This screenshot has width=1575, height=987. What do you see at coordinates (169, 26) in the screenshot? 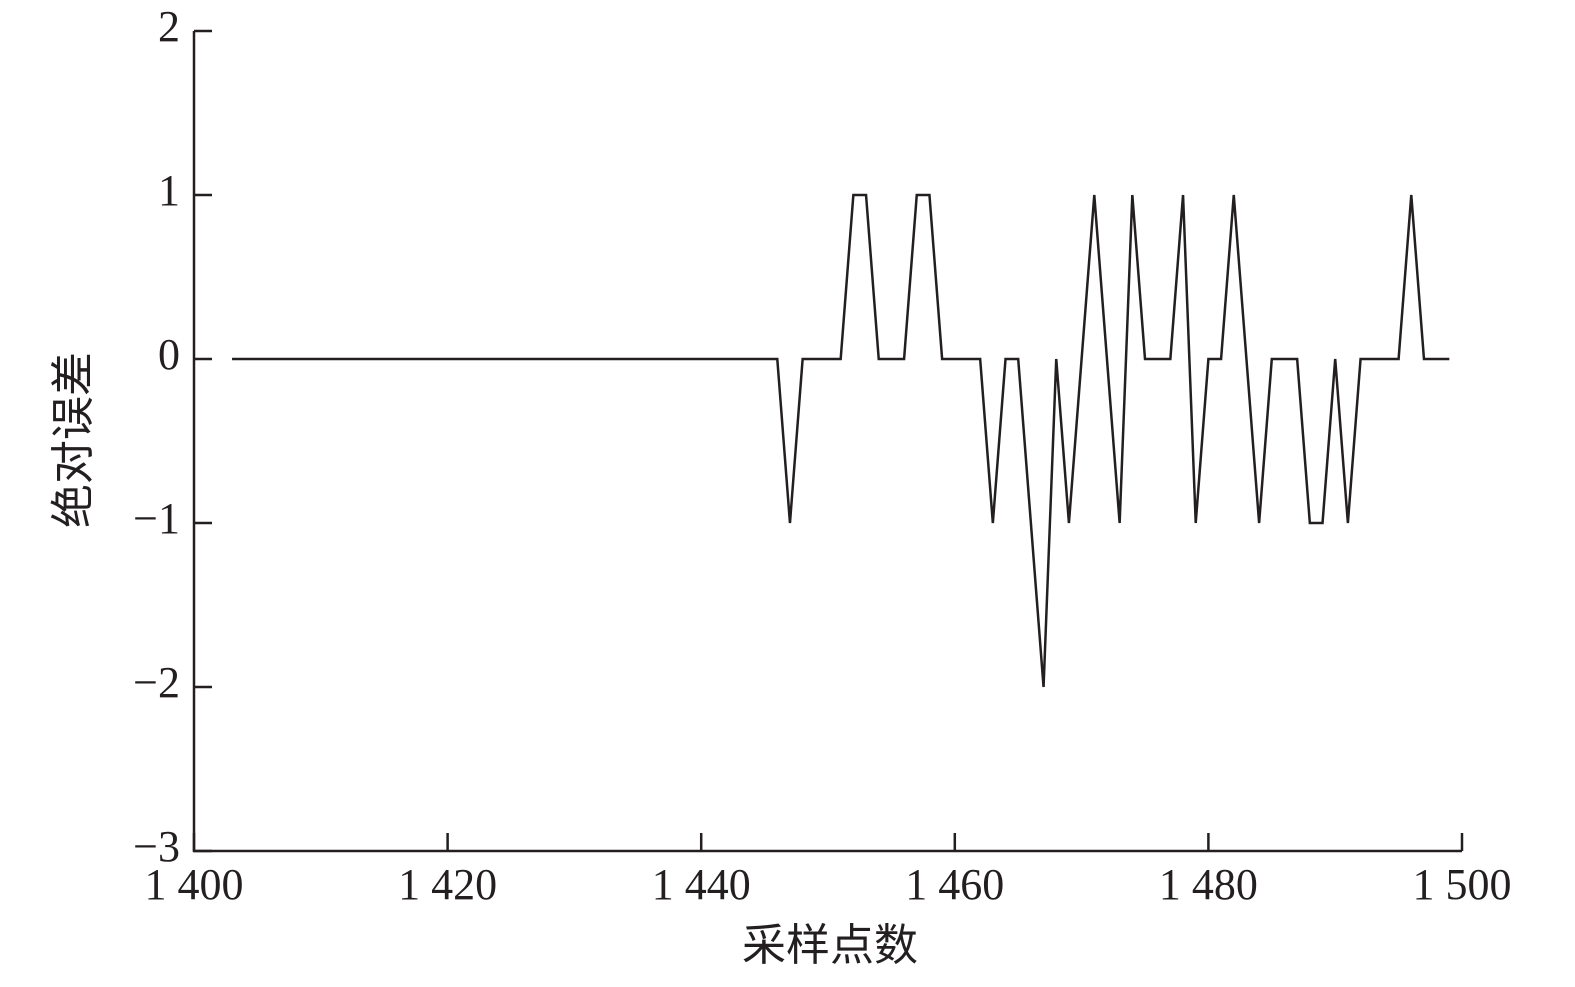
I see `y-tick-label: 2` at bounding box center [169, 26].